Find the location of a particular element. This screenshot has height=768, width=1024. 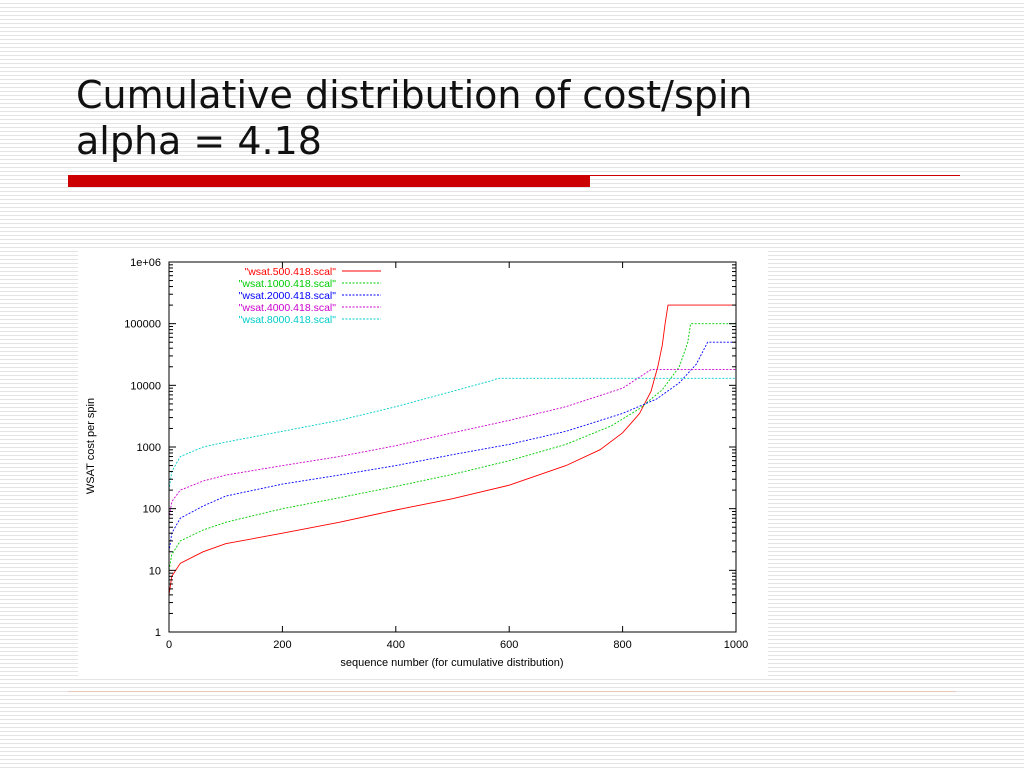

title-accent-line is located at coordinates (775, 175).